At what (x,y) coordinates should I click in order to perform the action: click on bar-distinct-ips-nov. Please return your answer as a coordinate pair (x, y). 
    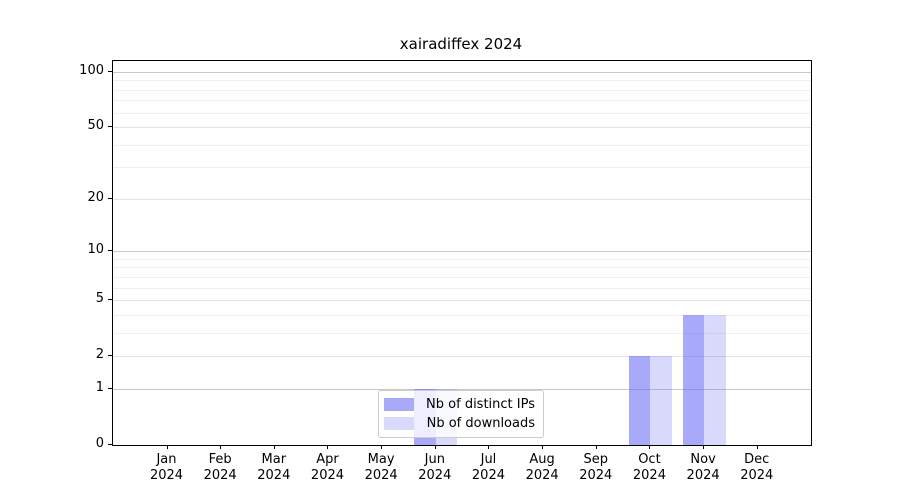
    Looking at the image, I should click on (693, 379).